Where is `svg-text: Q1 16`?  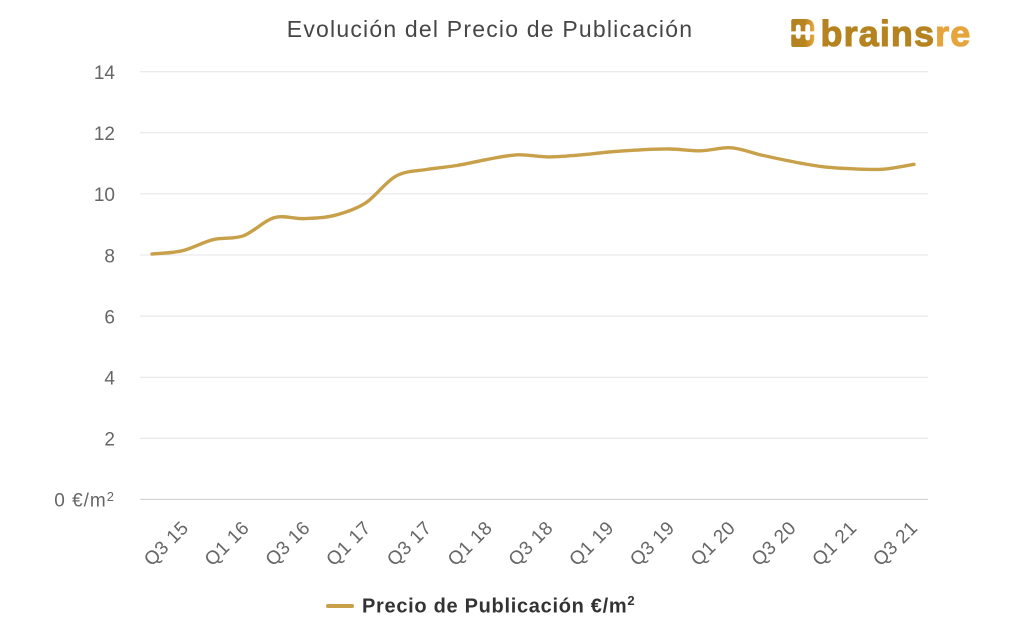
svg-text: Q1 16 is located at coordinates (227, 544).